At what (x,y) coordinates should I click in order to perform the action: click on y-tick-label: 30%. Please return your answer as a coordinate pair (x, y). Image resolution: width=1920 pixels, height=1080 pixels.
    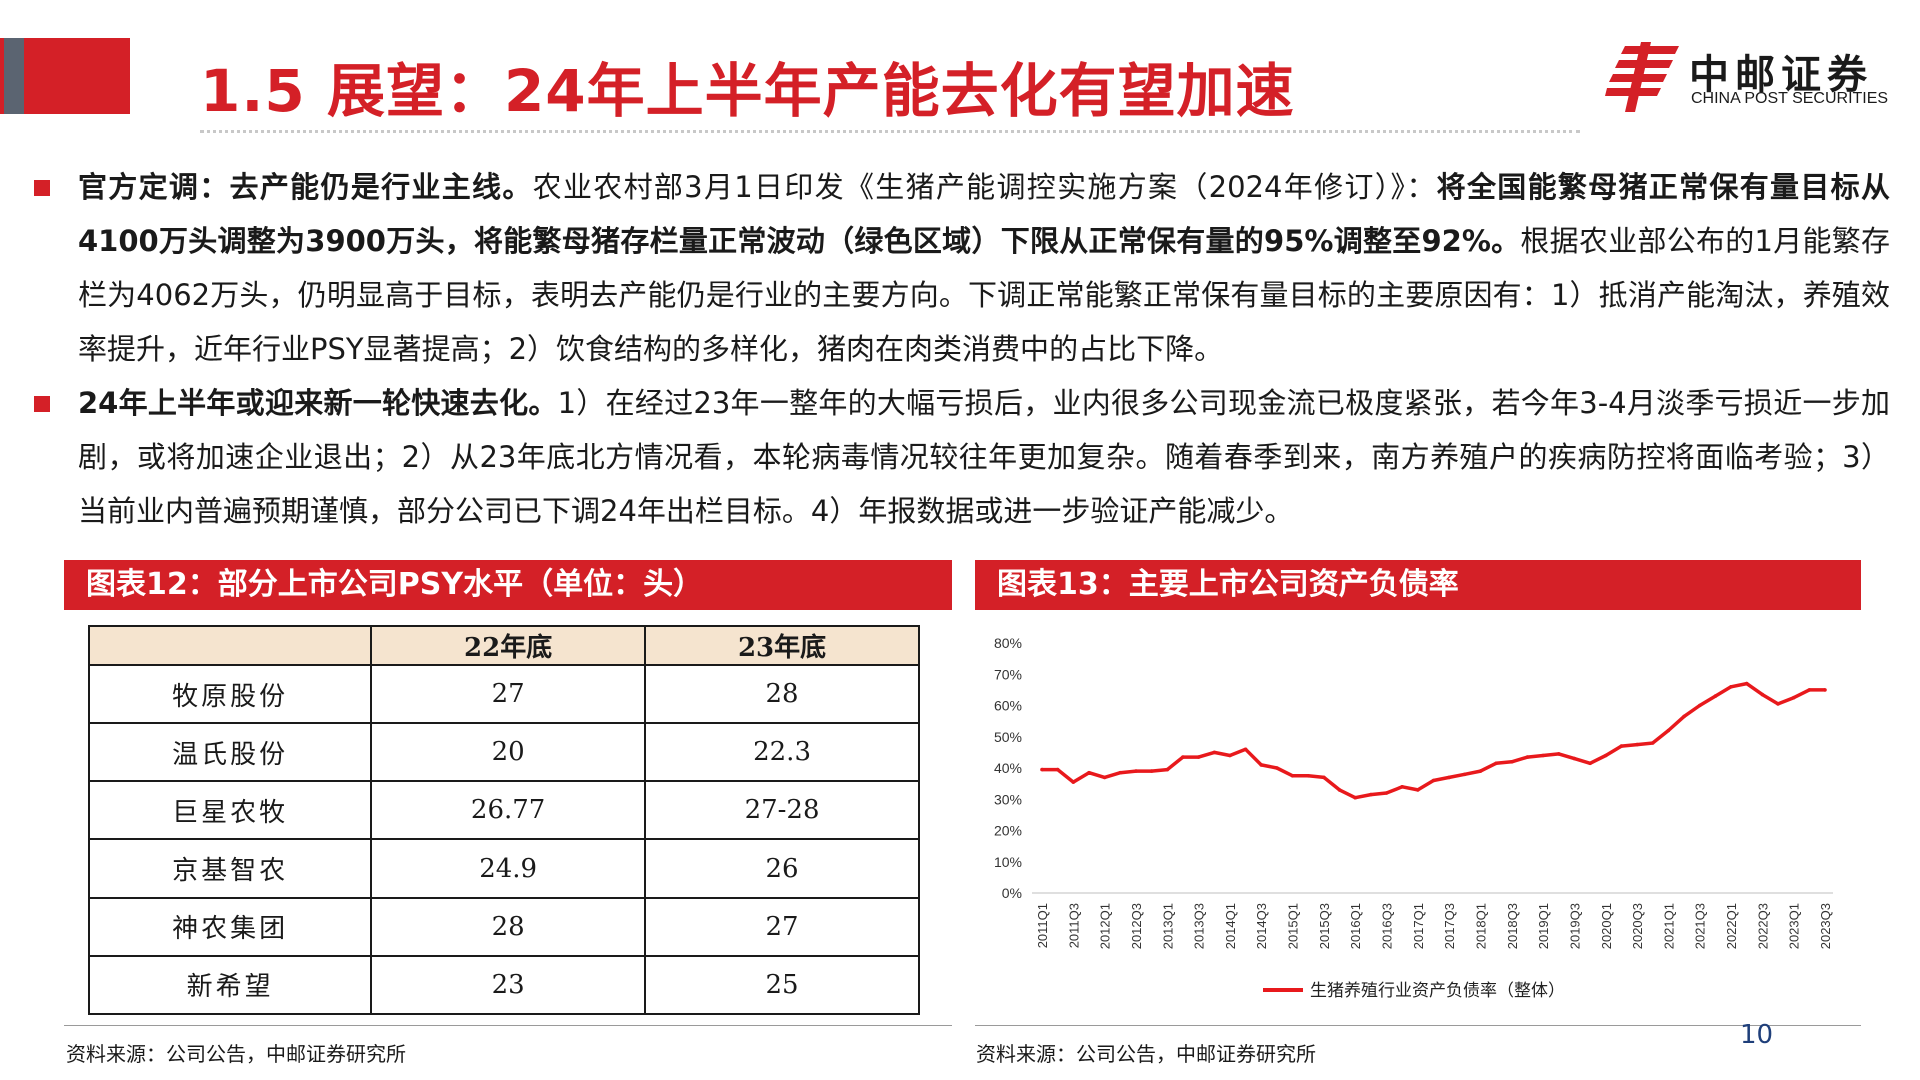
    Looking at the image, I should click on (1008, 799).